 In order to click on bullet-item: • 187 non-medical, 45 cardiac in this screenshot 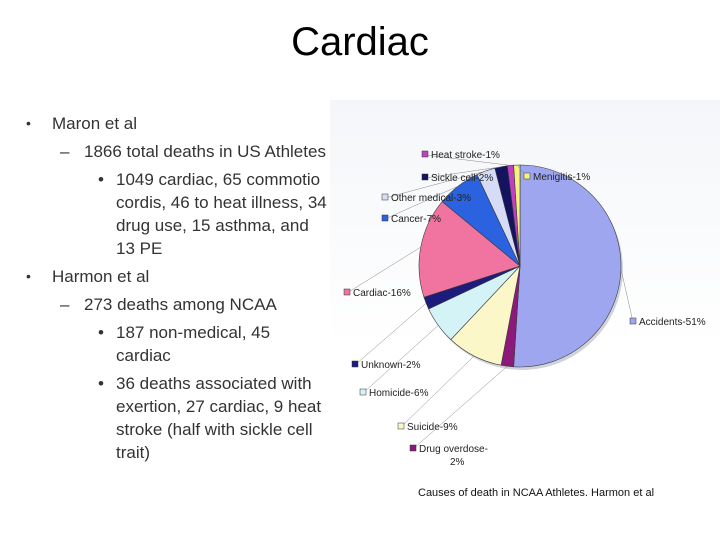, I will do `click(174, 344)`.